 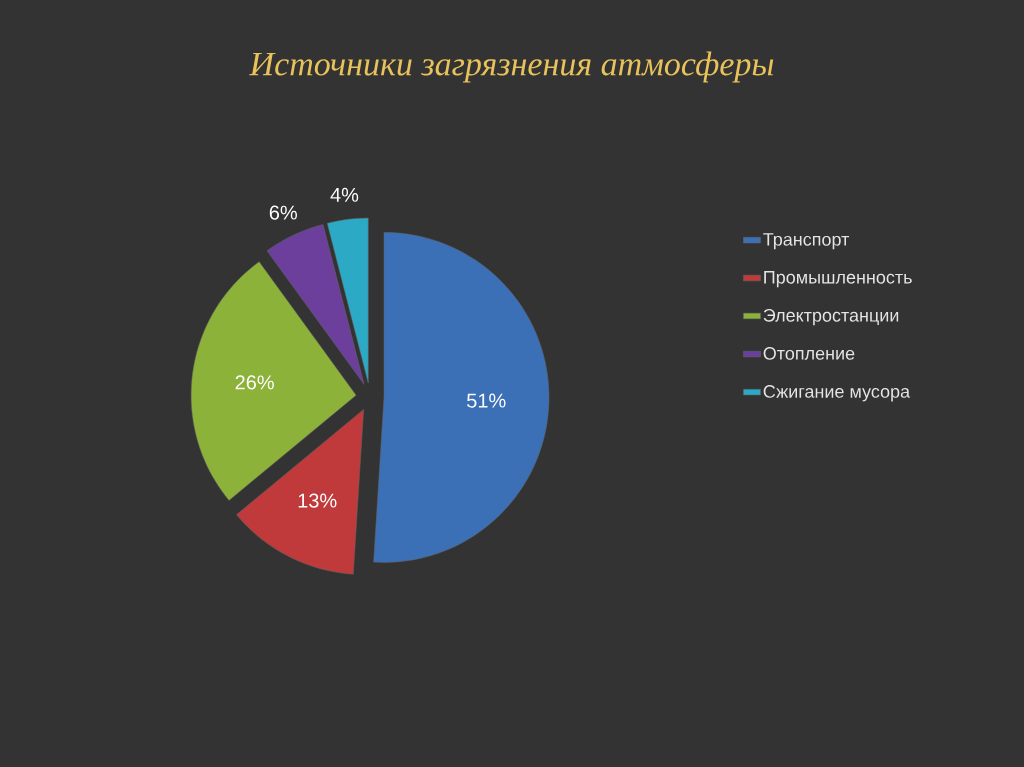 What do you see at coordinates (511, 67) in the screenshot?
I see `chart-title: Источники загрязнения атмосферы` at bounding box center [511, 67].